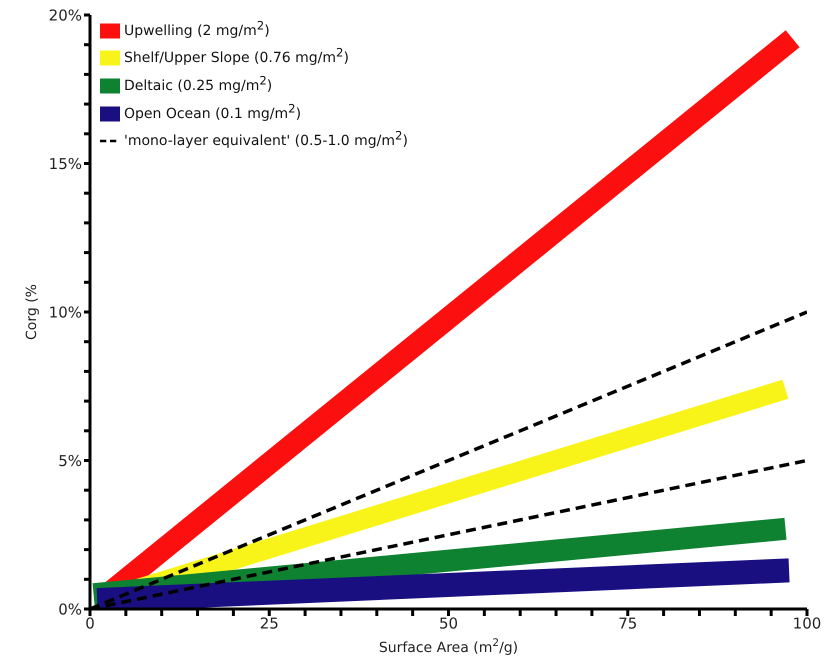  Describe the element at coordinates (70, 461) in the screenshot. I see `y-tick-label: 5%` at that location.